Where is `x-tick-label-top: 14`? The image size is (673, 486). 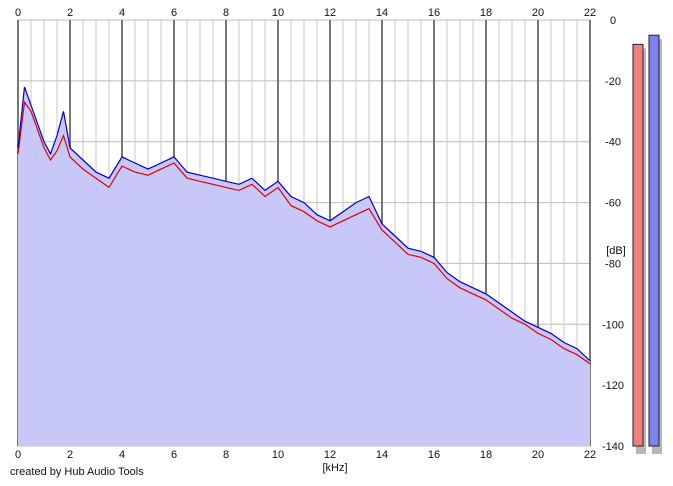
x-tick-label-top: 14 is located at coordinates (382, 13).